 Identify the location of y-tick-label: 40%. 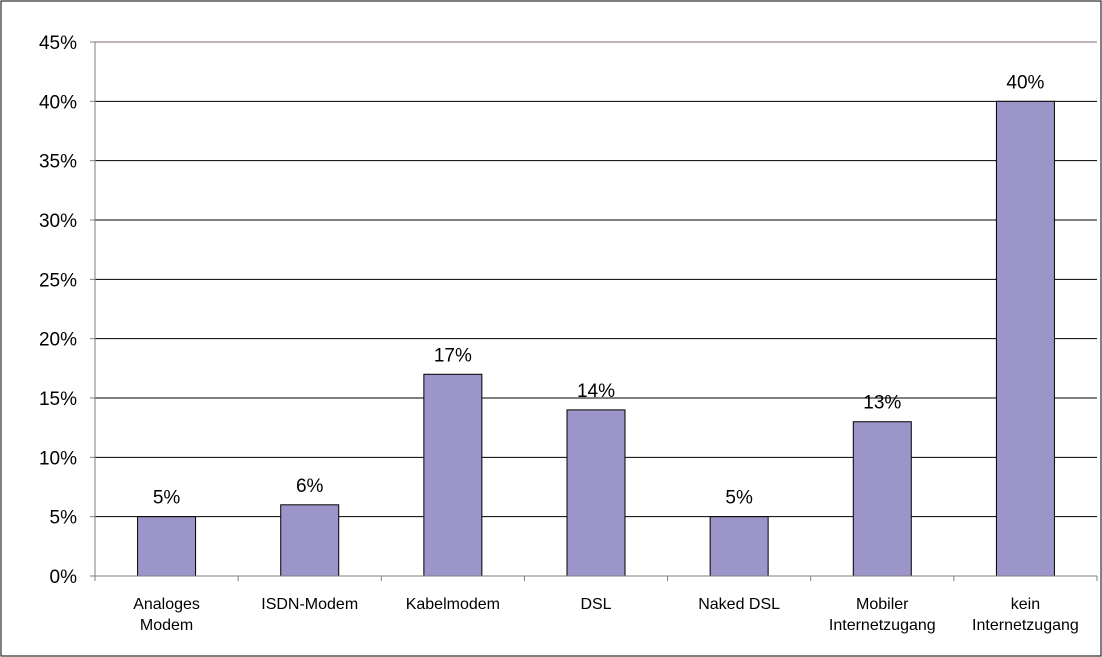
(58, 102).